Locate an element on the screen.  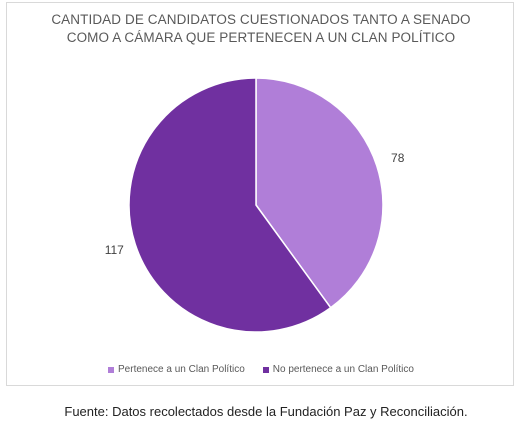
legend-swatch-pertenece is located at coordinates (111, 369).